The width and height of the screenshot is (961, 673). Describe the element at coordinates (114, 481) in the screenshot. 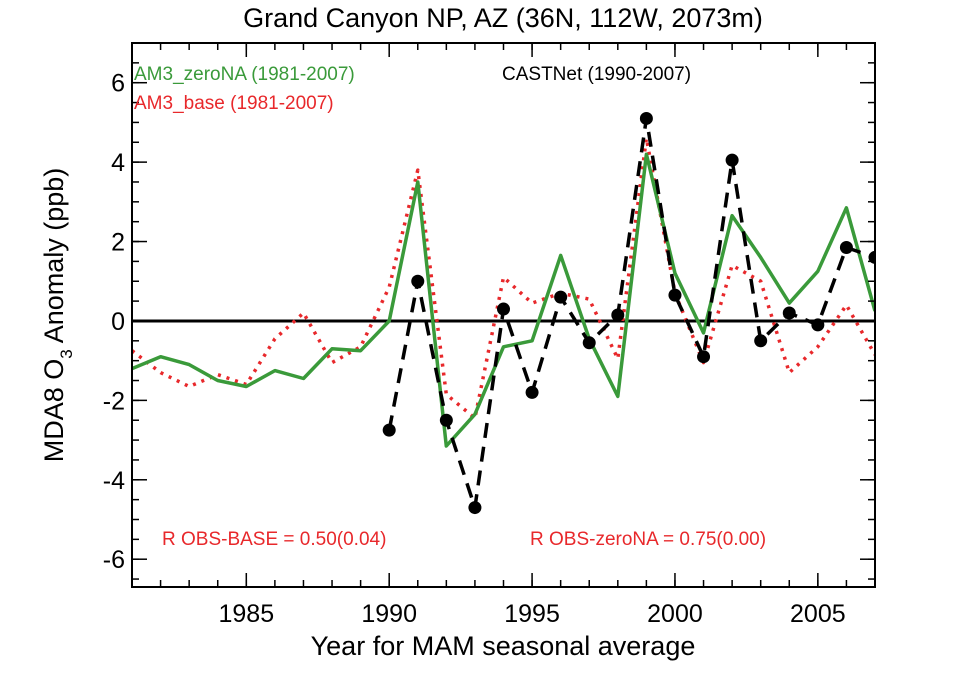

I see `y-tick-label: -4` at that location.